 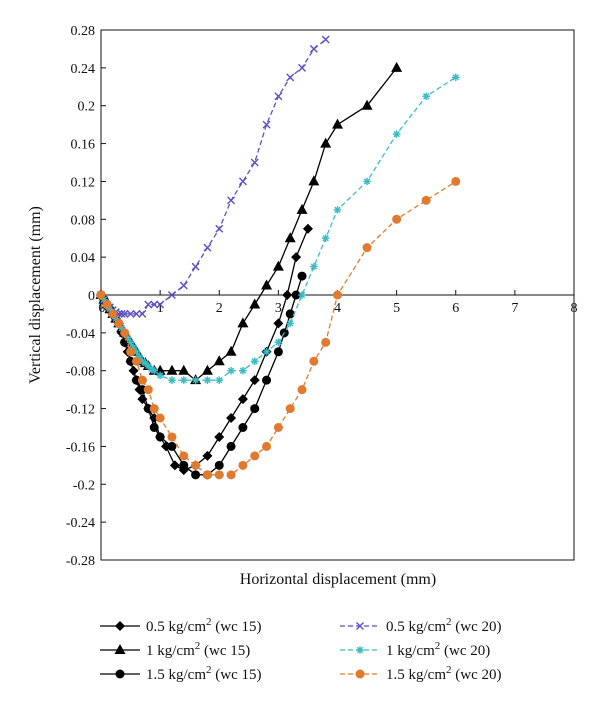 I want to click on legend-label: 1 kg/cm2 (wc 15), so click(x=198, y=649).